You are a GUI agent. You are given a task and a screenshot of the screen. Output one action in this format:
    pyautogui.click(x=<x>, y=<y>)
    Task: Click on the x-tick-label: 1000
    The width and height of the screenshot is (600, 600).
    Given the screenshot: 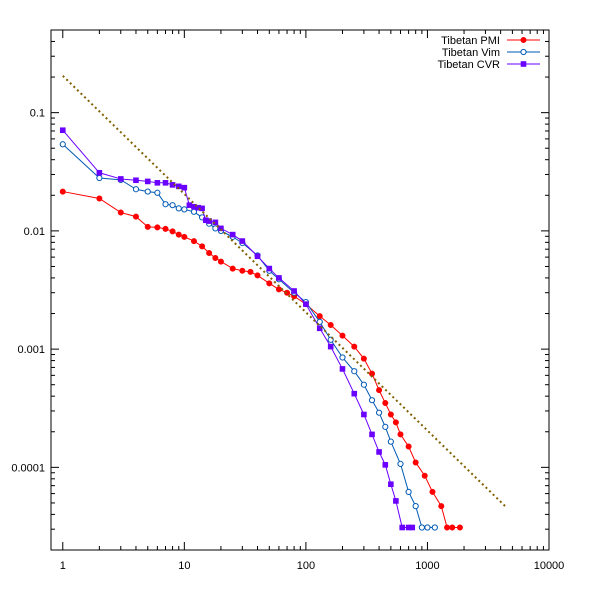 What is the action you would take?
    pyautogui.click(x=427, y=566)
    